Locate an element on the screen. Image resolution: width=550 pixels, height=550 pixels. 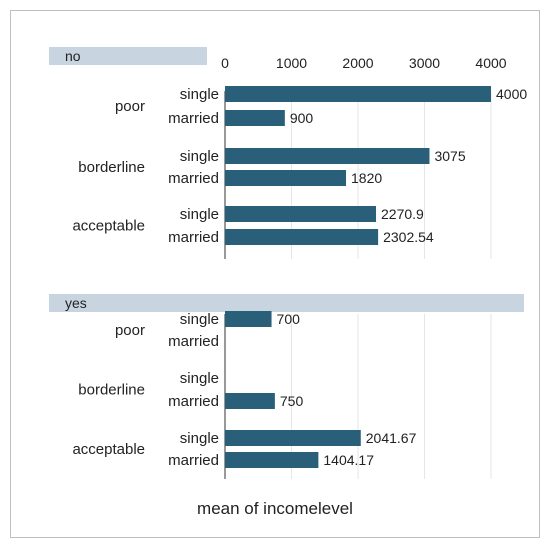
bar-value-label: 900 is located at coordinates (302, 118).